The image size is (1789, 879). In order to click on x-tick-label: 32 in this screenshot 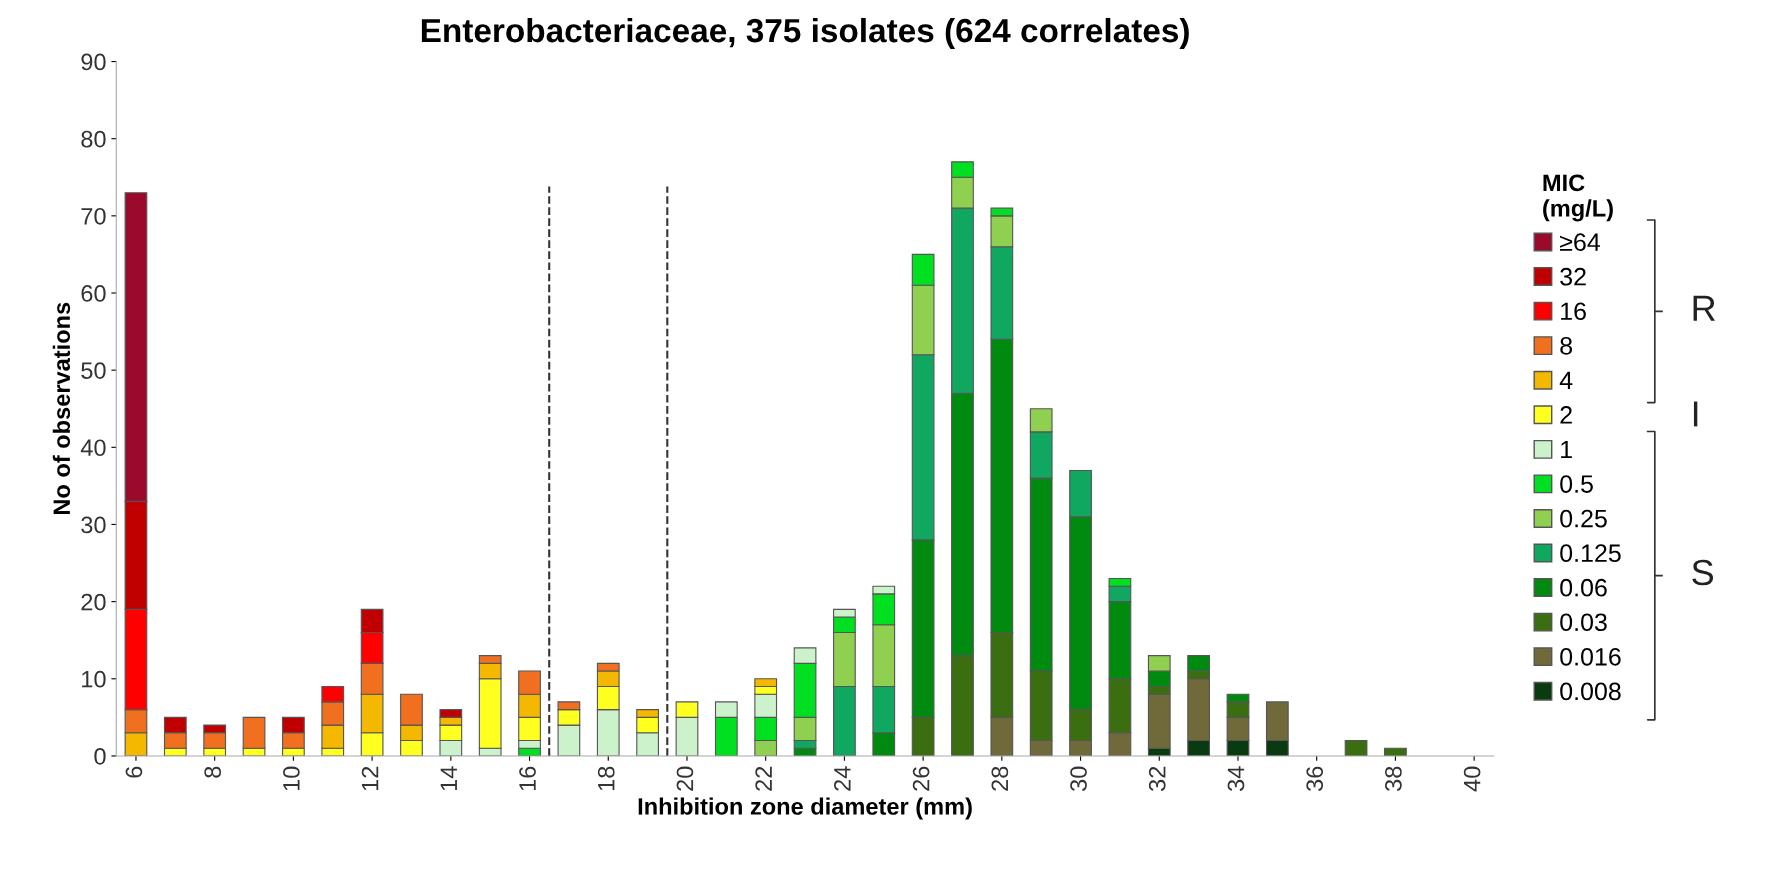, I will do `click(1157, 779)`.